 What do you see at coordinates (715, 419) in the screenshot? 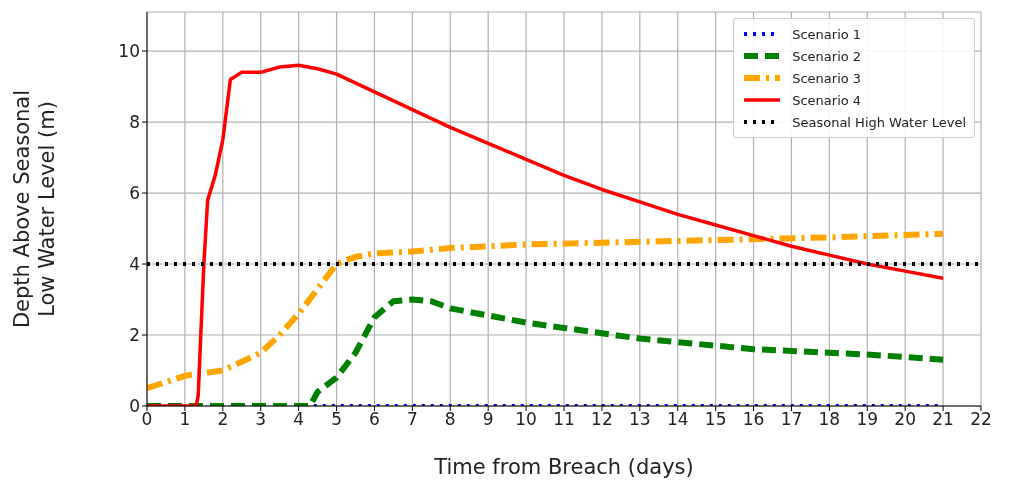
I see `x-tick-label: 15` at bounding box center [715, 419].